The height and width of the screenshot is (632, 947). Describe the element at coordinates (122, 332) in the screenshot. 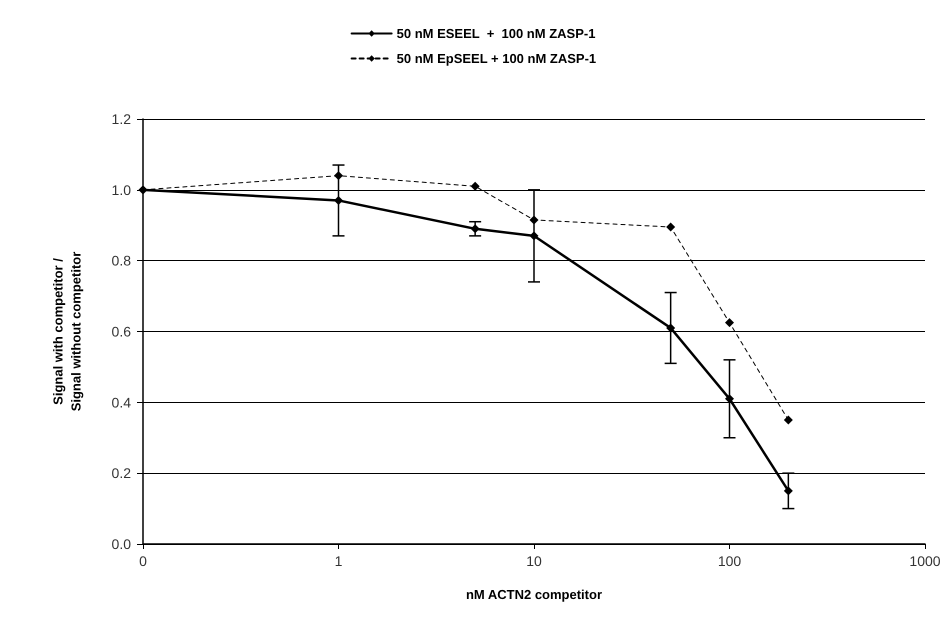

I see `y-tick-label: 0.6` at that location.